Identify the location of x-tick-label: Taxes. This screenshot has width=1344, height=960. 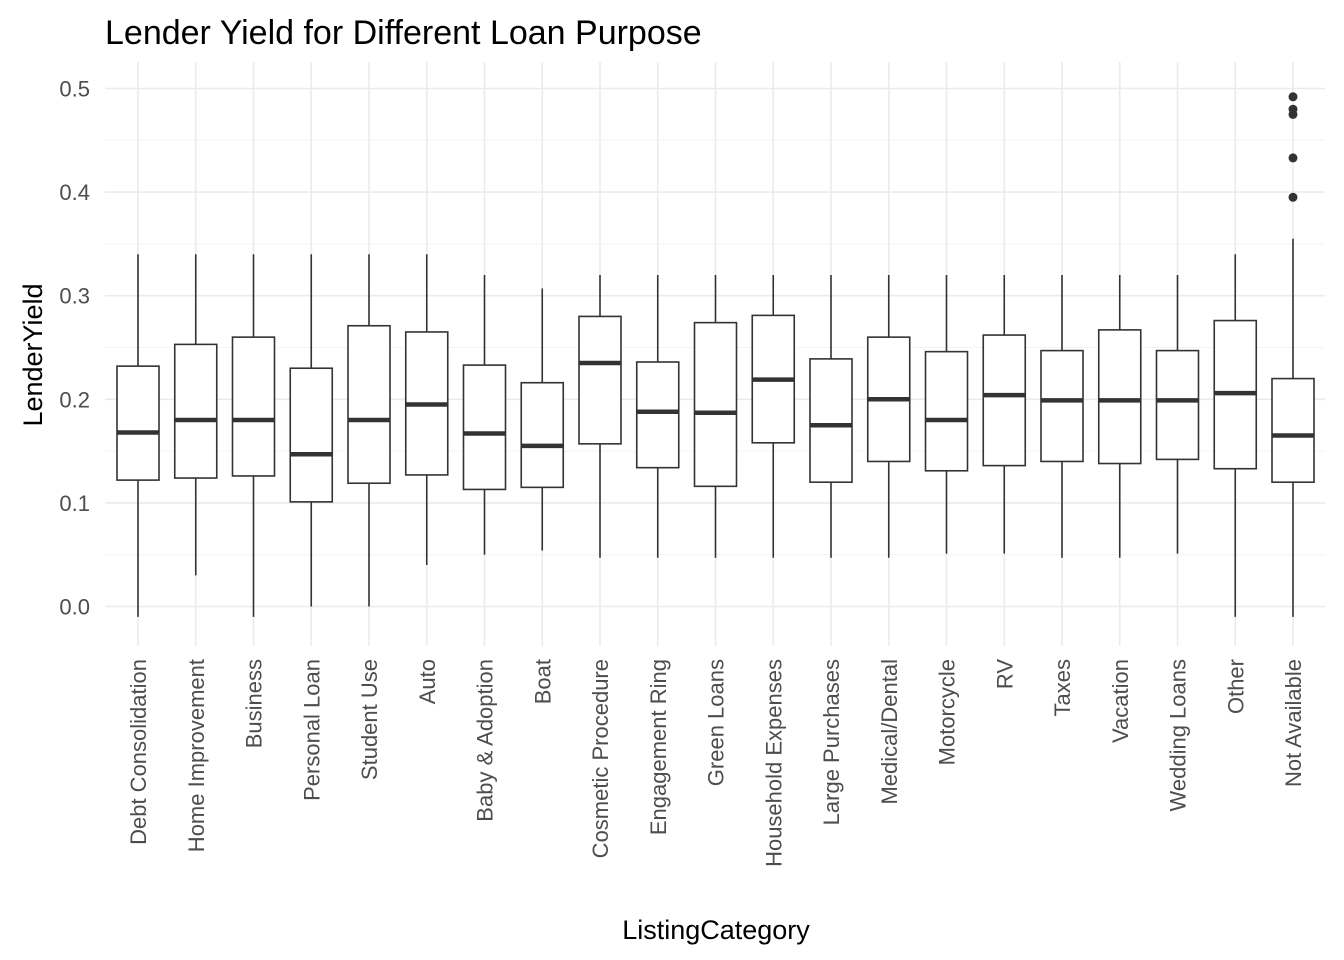
(1062, 687).